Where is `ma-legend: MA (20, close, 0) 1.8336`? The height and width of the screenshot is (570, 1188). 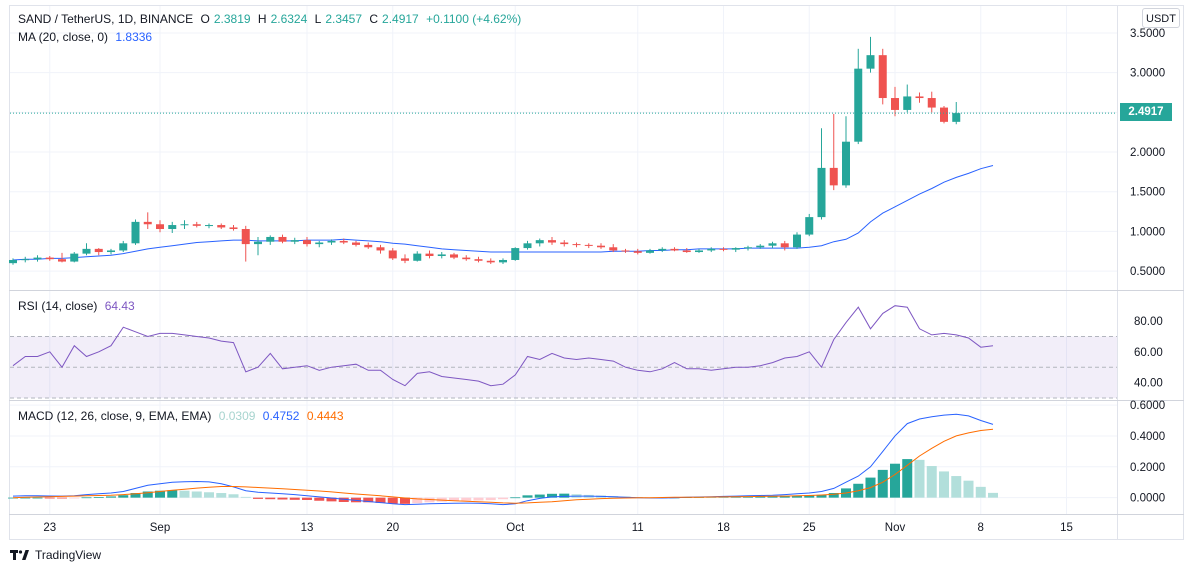 ma-legend: MA (20, close, 0) 1.8336 is located at coordinates (87, 37).